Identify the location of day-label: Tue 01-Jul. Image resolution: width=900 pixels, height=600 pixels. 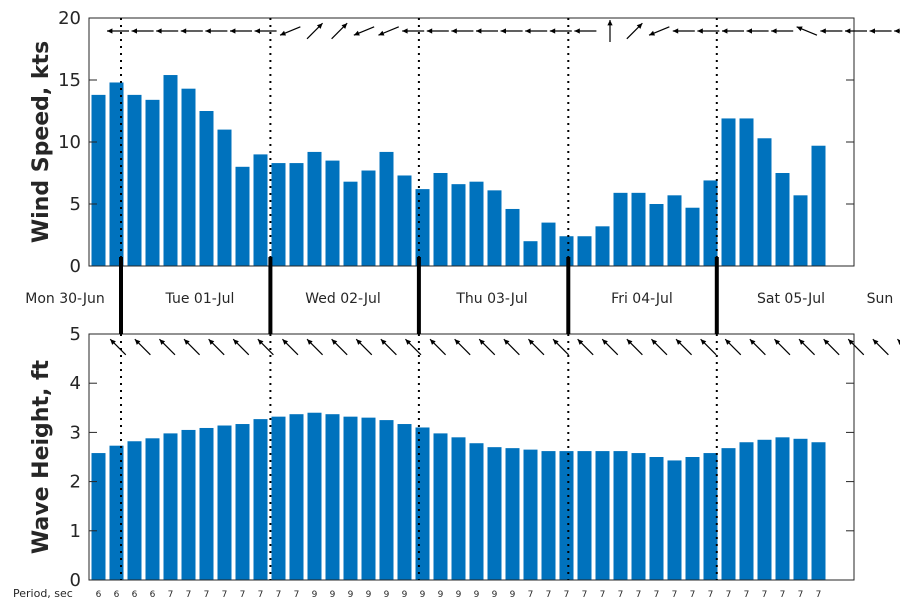
(200, 299).